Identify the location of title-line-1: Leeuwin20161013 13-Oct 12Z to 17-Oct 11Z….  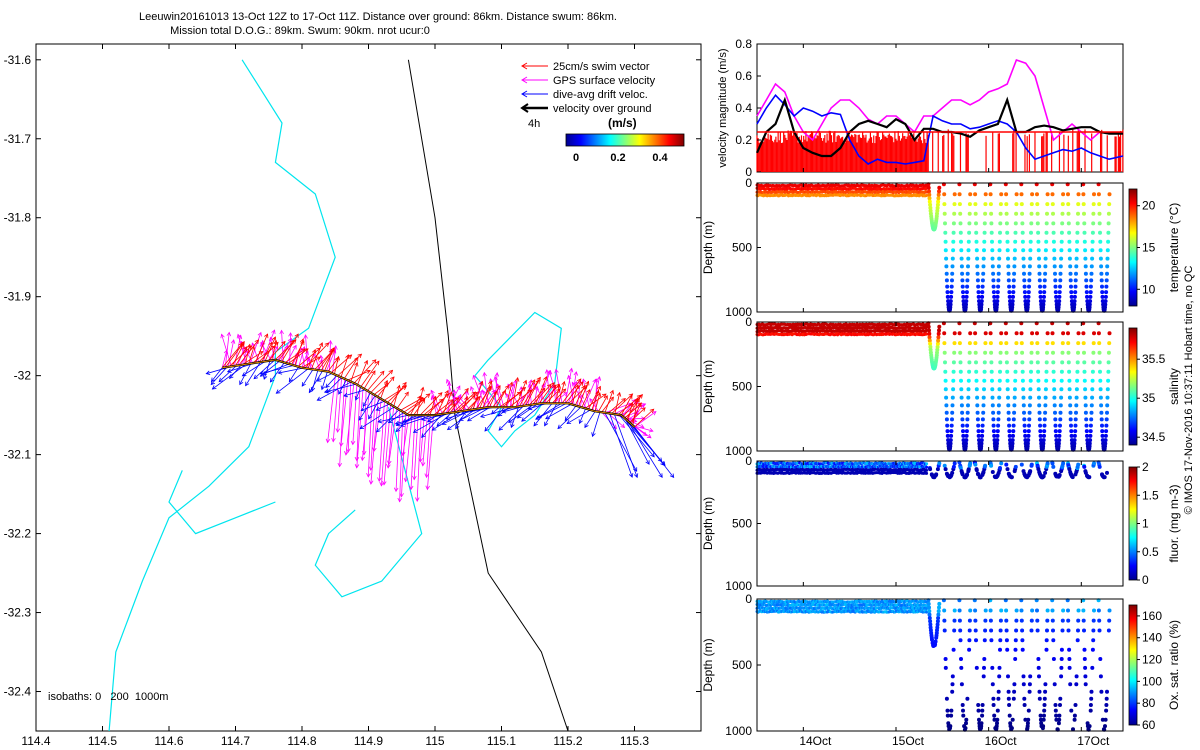
(378, 17).